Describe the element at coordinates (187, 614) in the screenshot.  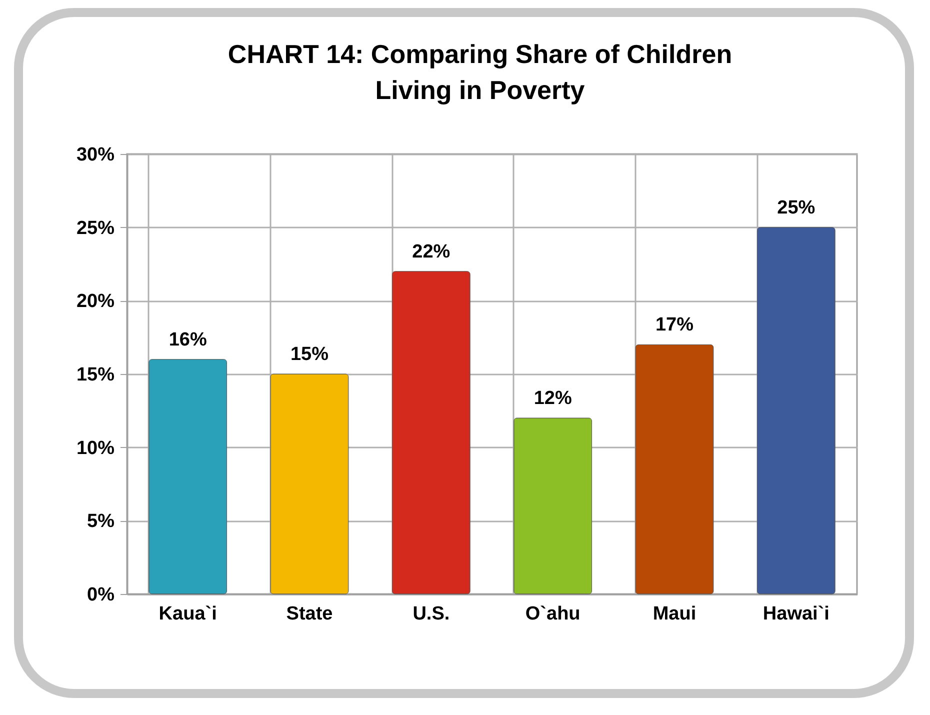
I see `x-tick-label: Kaua`i` at that location.